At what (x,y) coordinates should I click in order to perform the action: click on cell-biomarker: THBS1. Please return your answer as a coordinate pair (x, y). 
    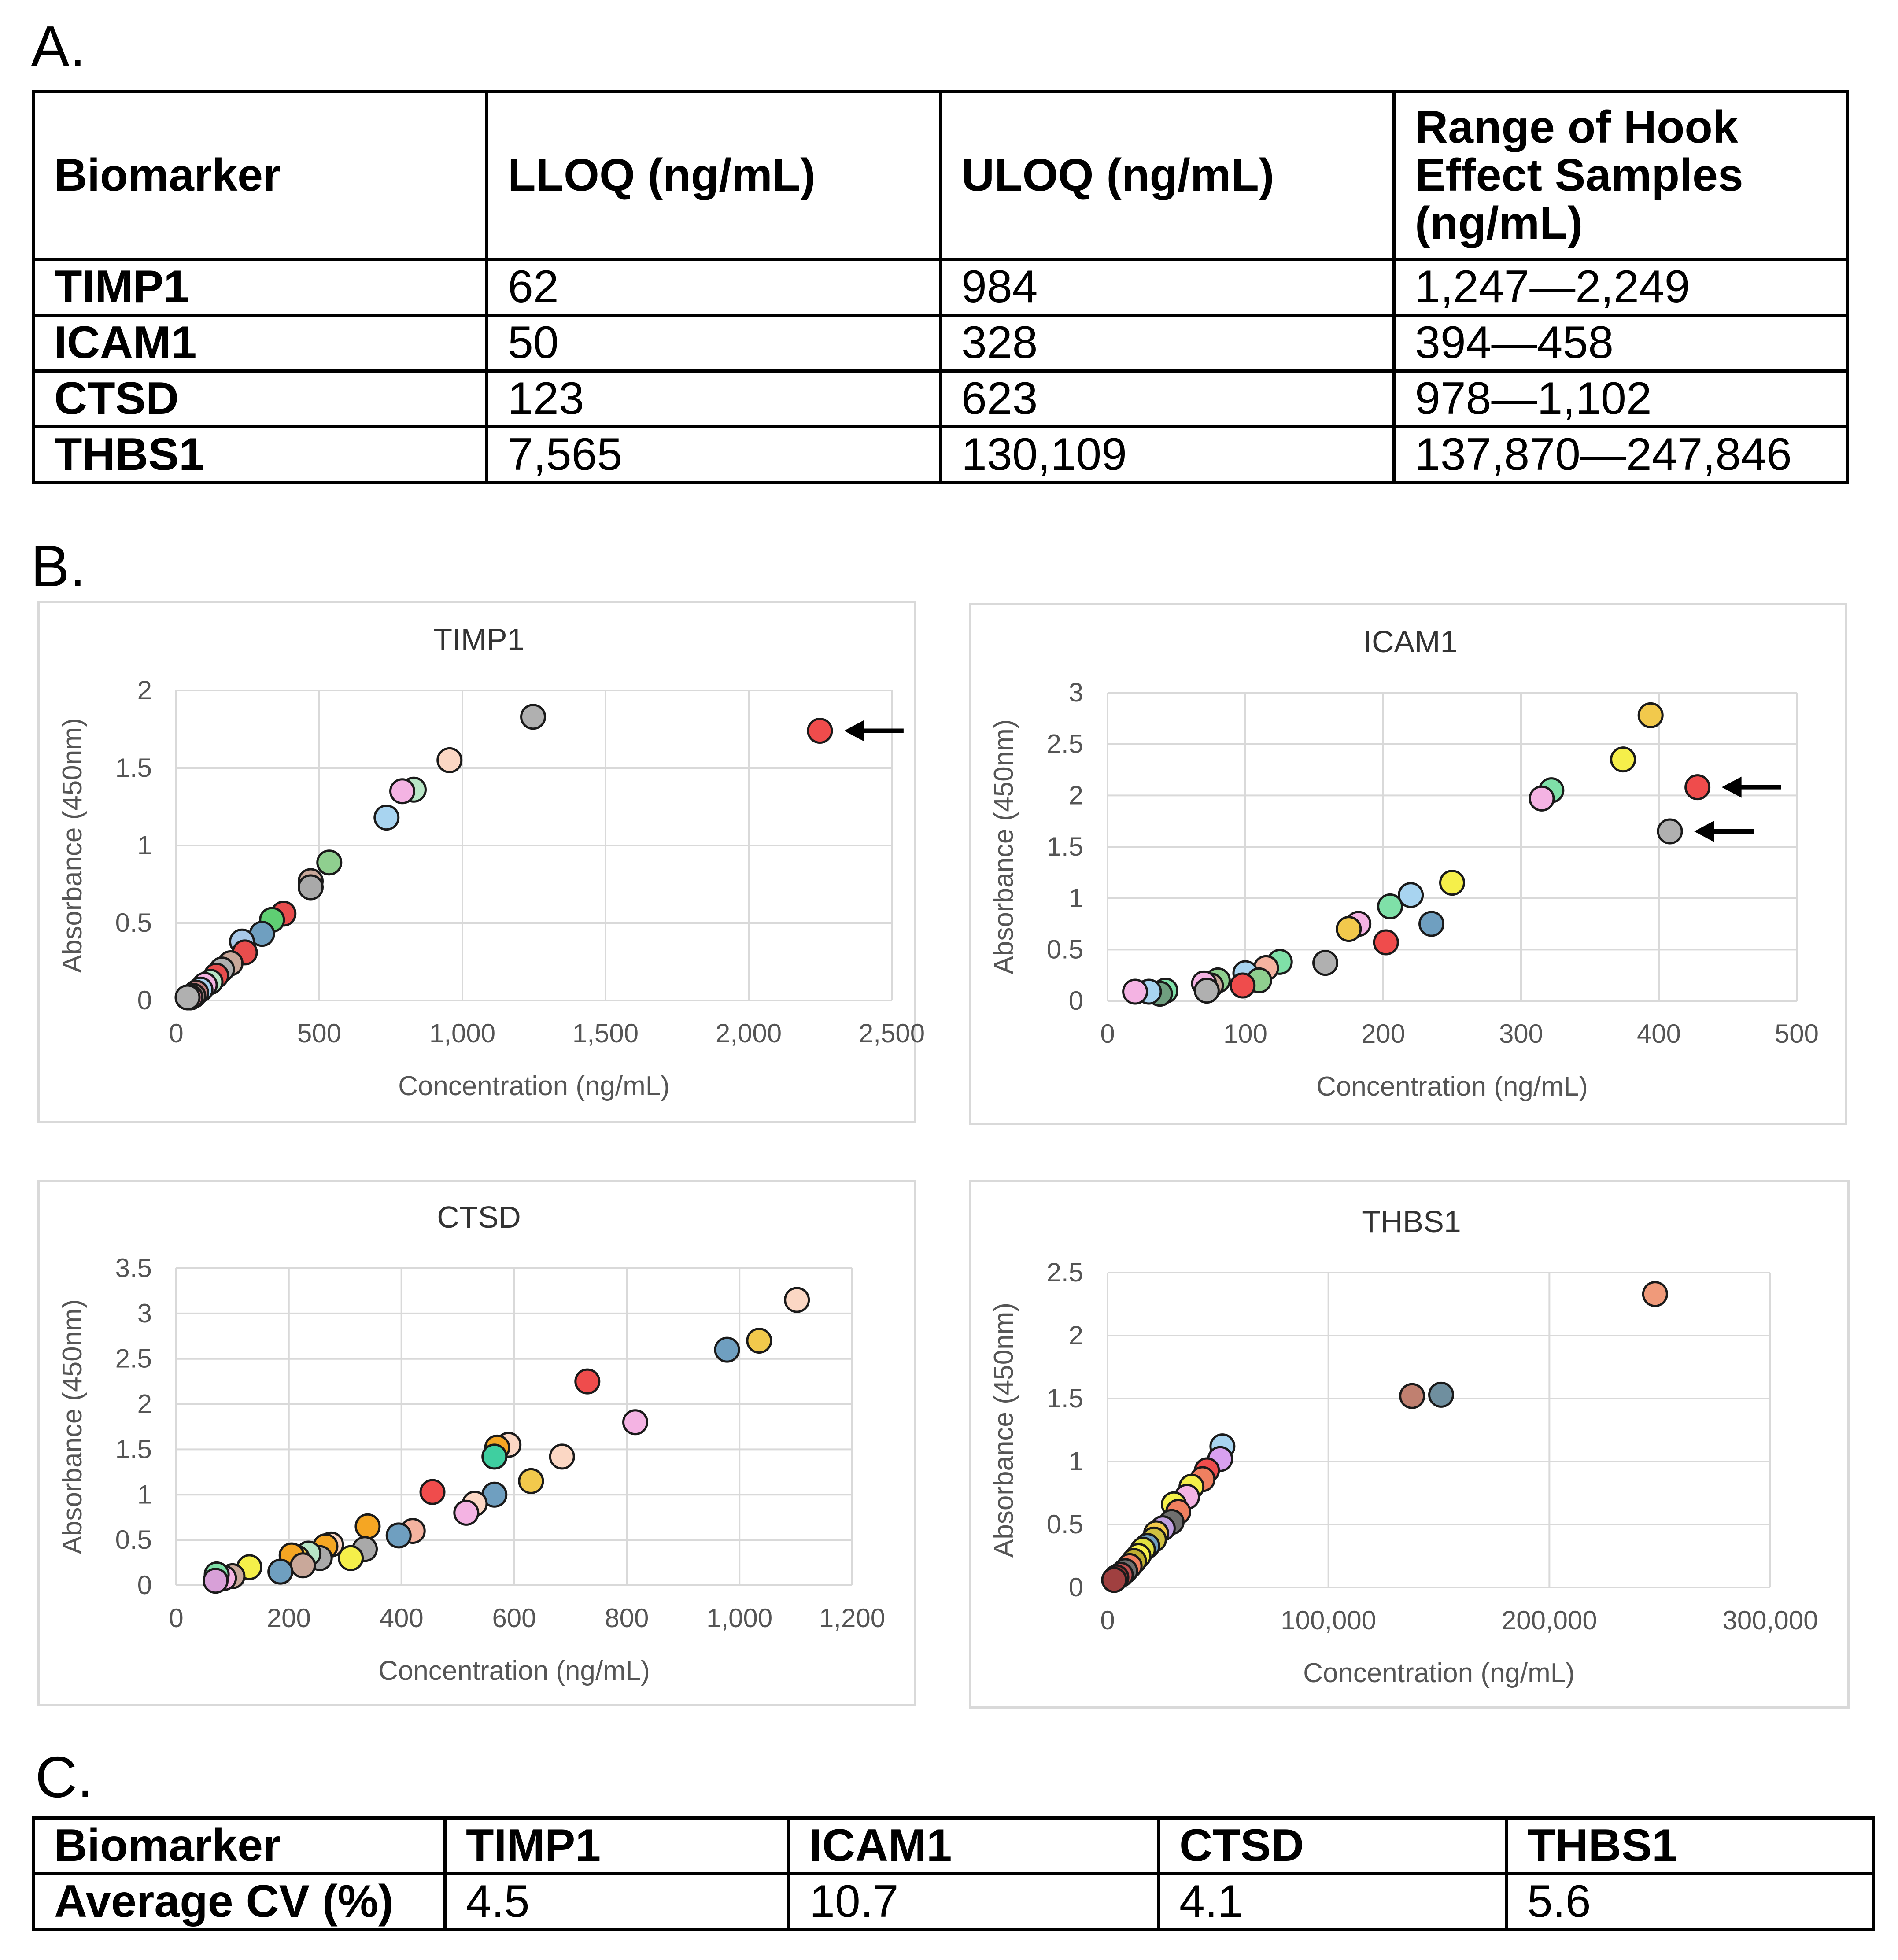
    Looking at the image, I should click on (260, 454).